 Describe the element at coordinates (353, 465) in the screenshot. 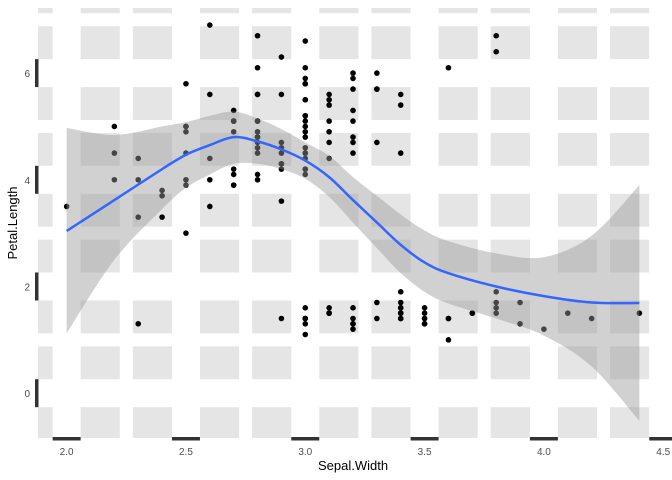

I see `x-axis-title: Sepal.Width` at that location.